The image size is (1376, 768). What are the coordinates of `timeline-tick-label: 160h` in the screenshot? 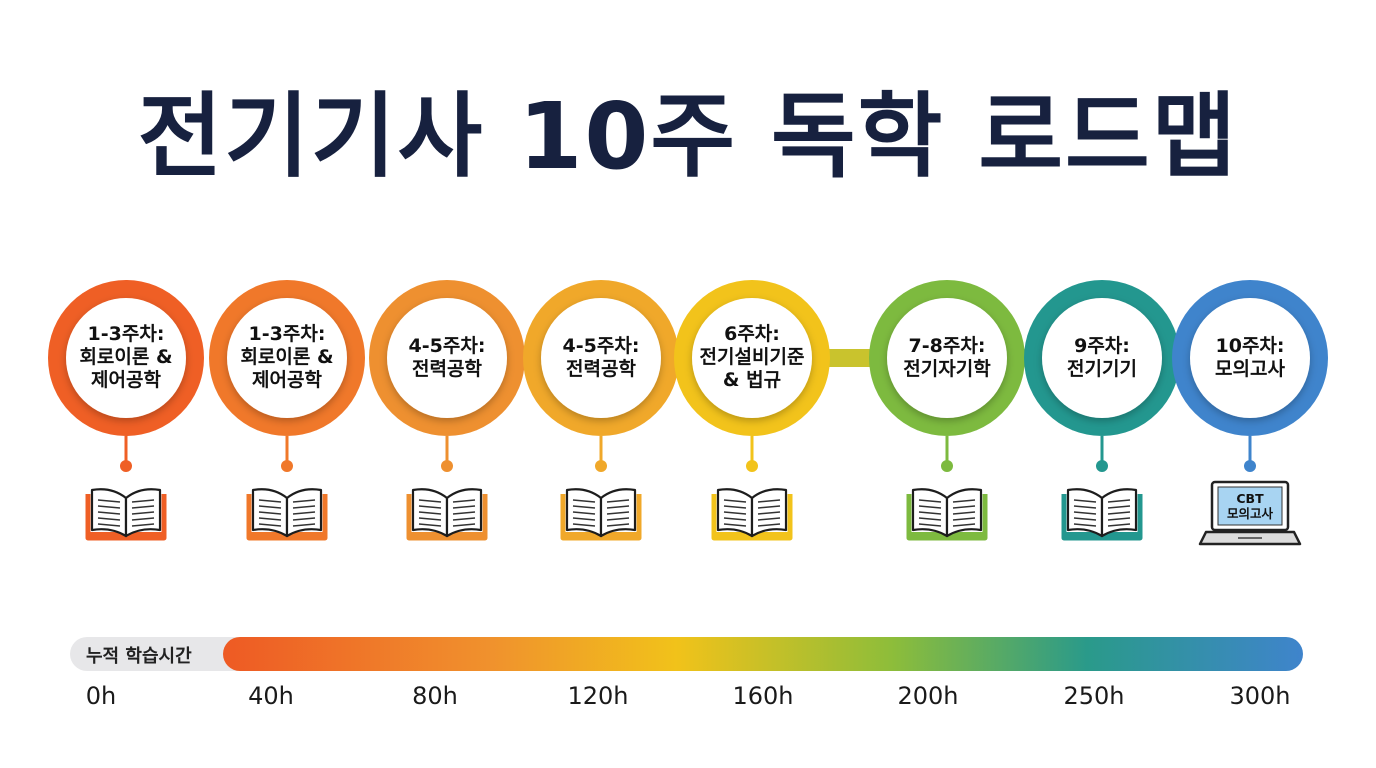 It's located at (763, 696).